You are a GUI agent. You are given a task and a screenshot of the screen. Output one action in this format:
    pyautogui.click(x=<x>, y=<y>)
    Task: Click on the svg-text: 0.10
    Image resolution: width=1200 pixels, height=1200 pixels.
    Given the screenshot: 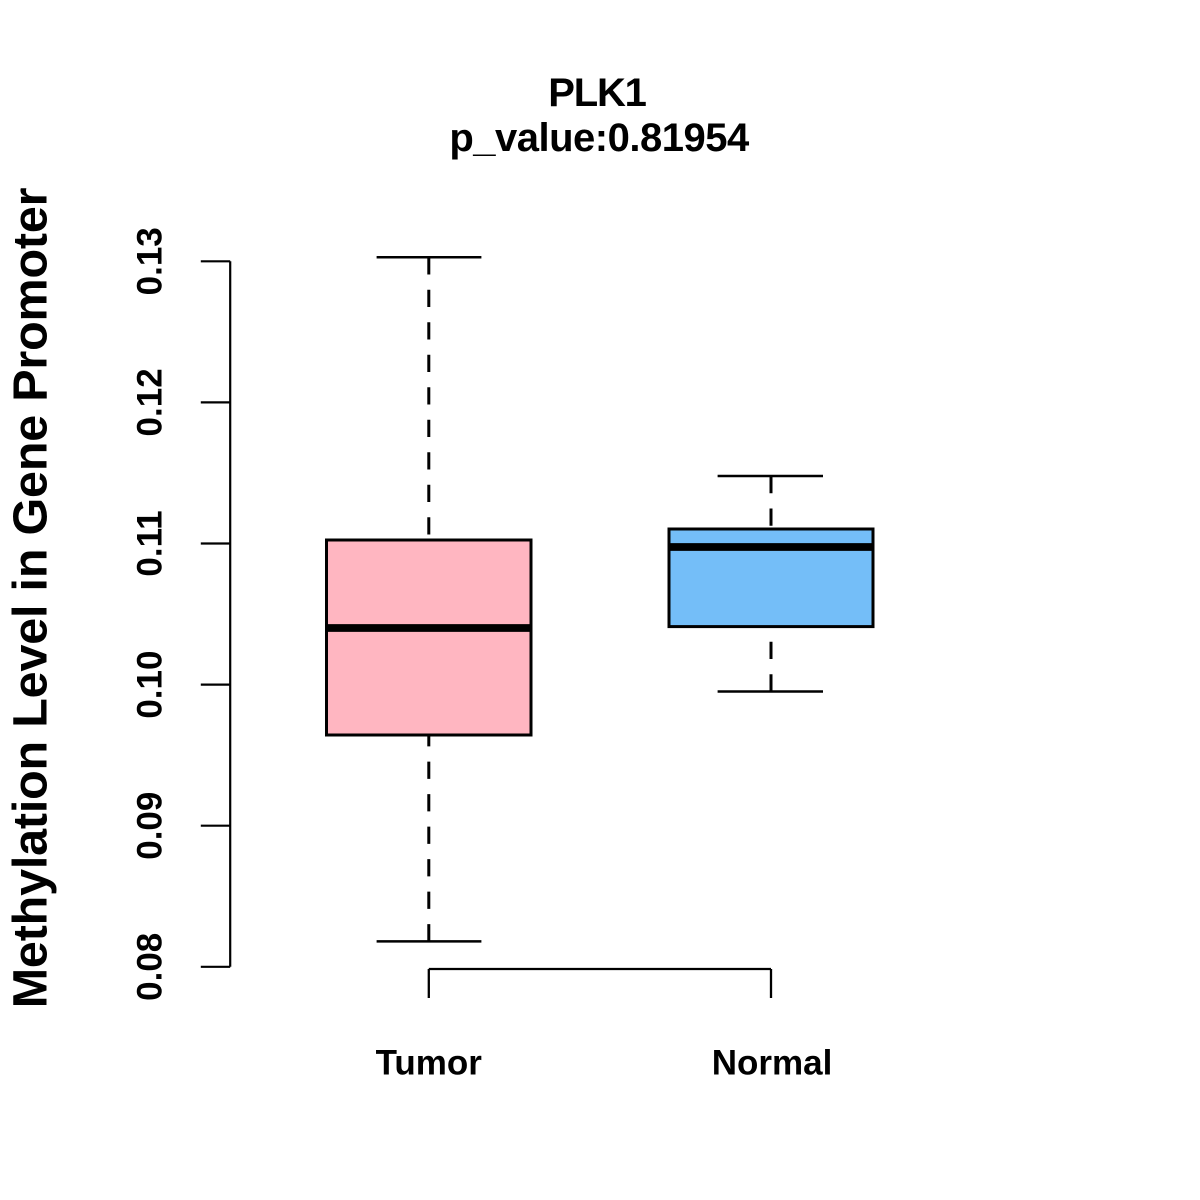 What is the action you would take?
    pyautogui.click(x=150, y=685)
    